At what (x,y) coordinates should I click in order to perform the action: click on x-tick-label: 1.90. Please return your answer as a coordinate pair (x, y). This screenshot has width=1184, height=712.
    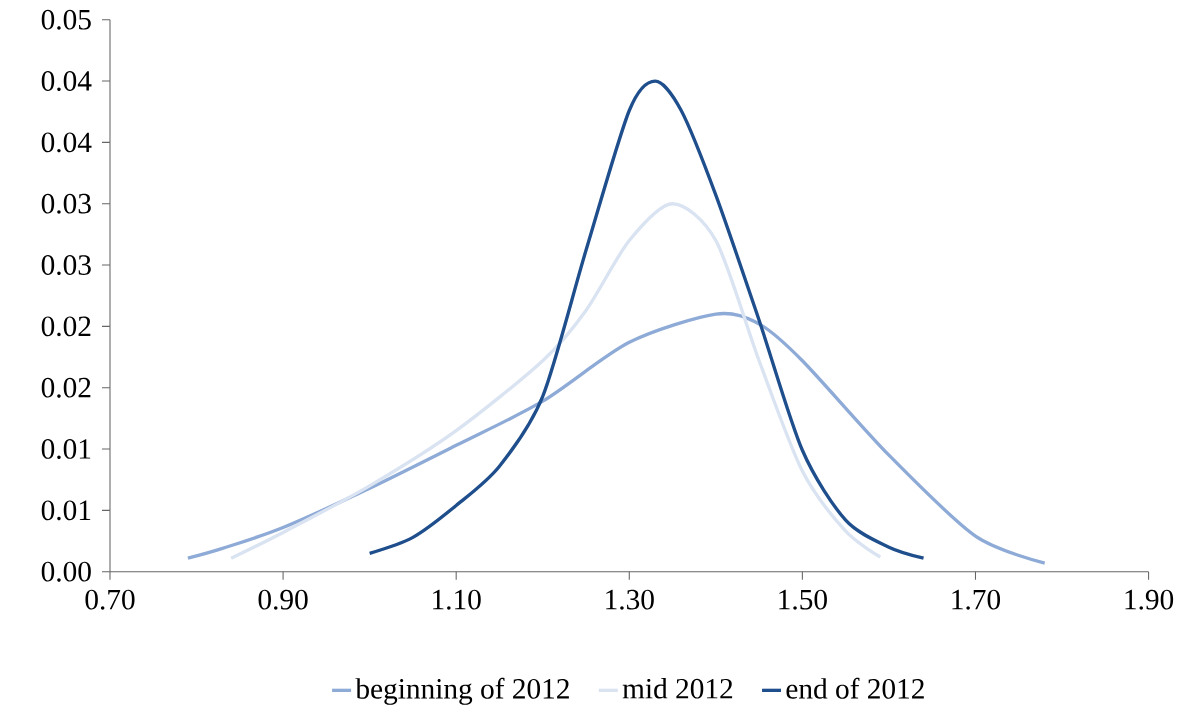
    Looking at the image, I should click on (1149, 599).